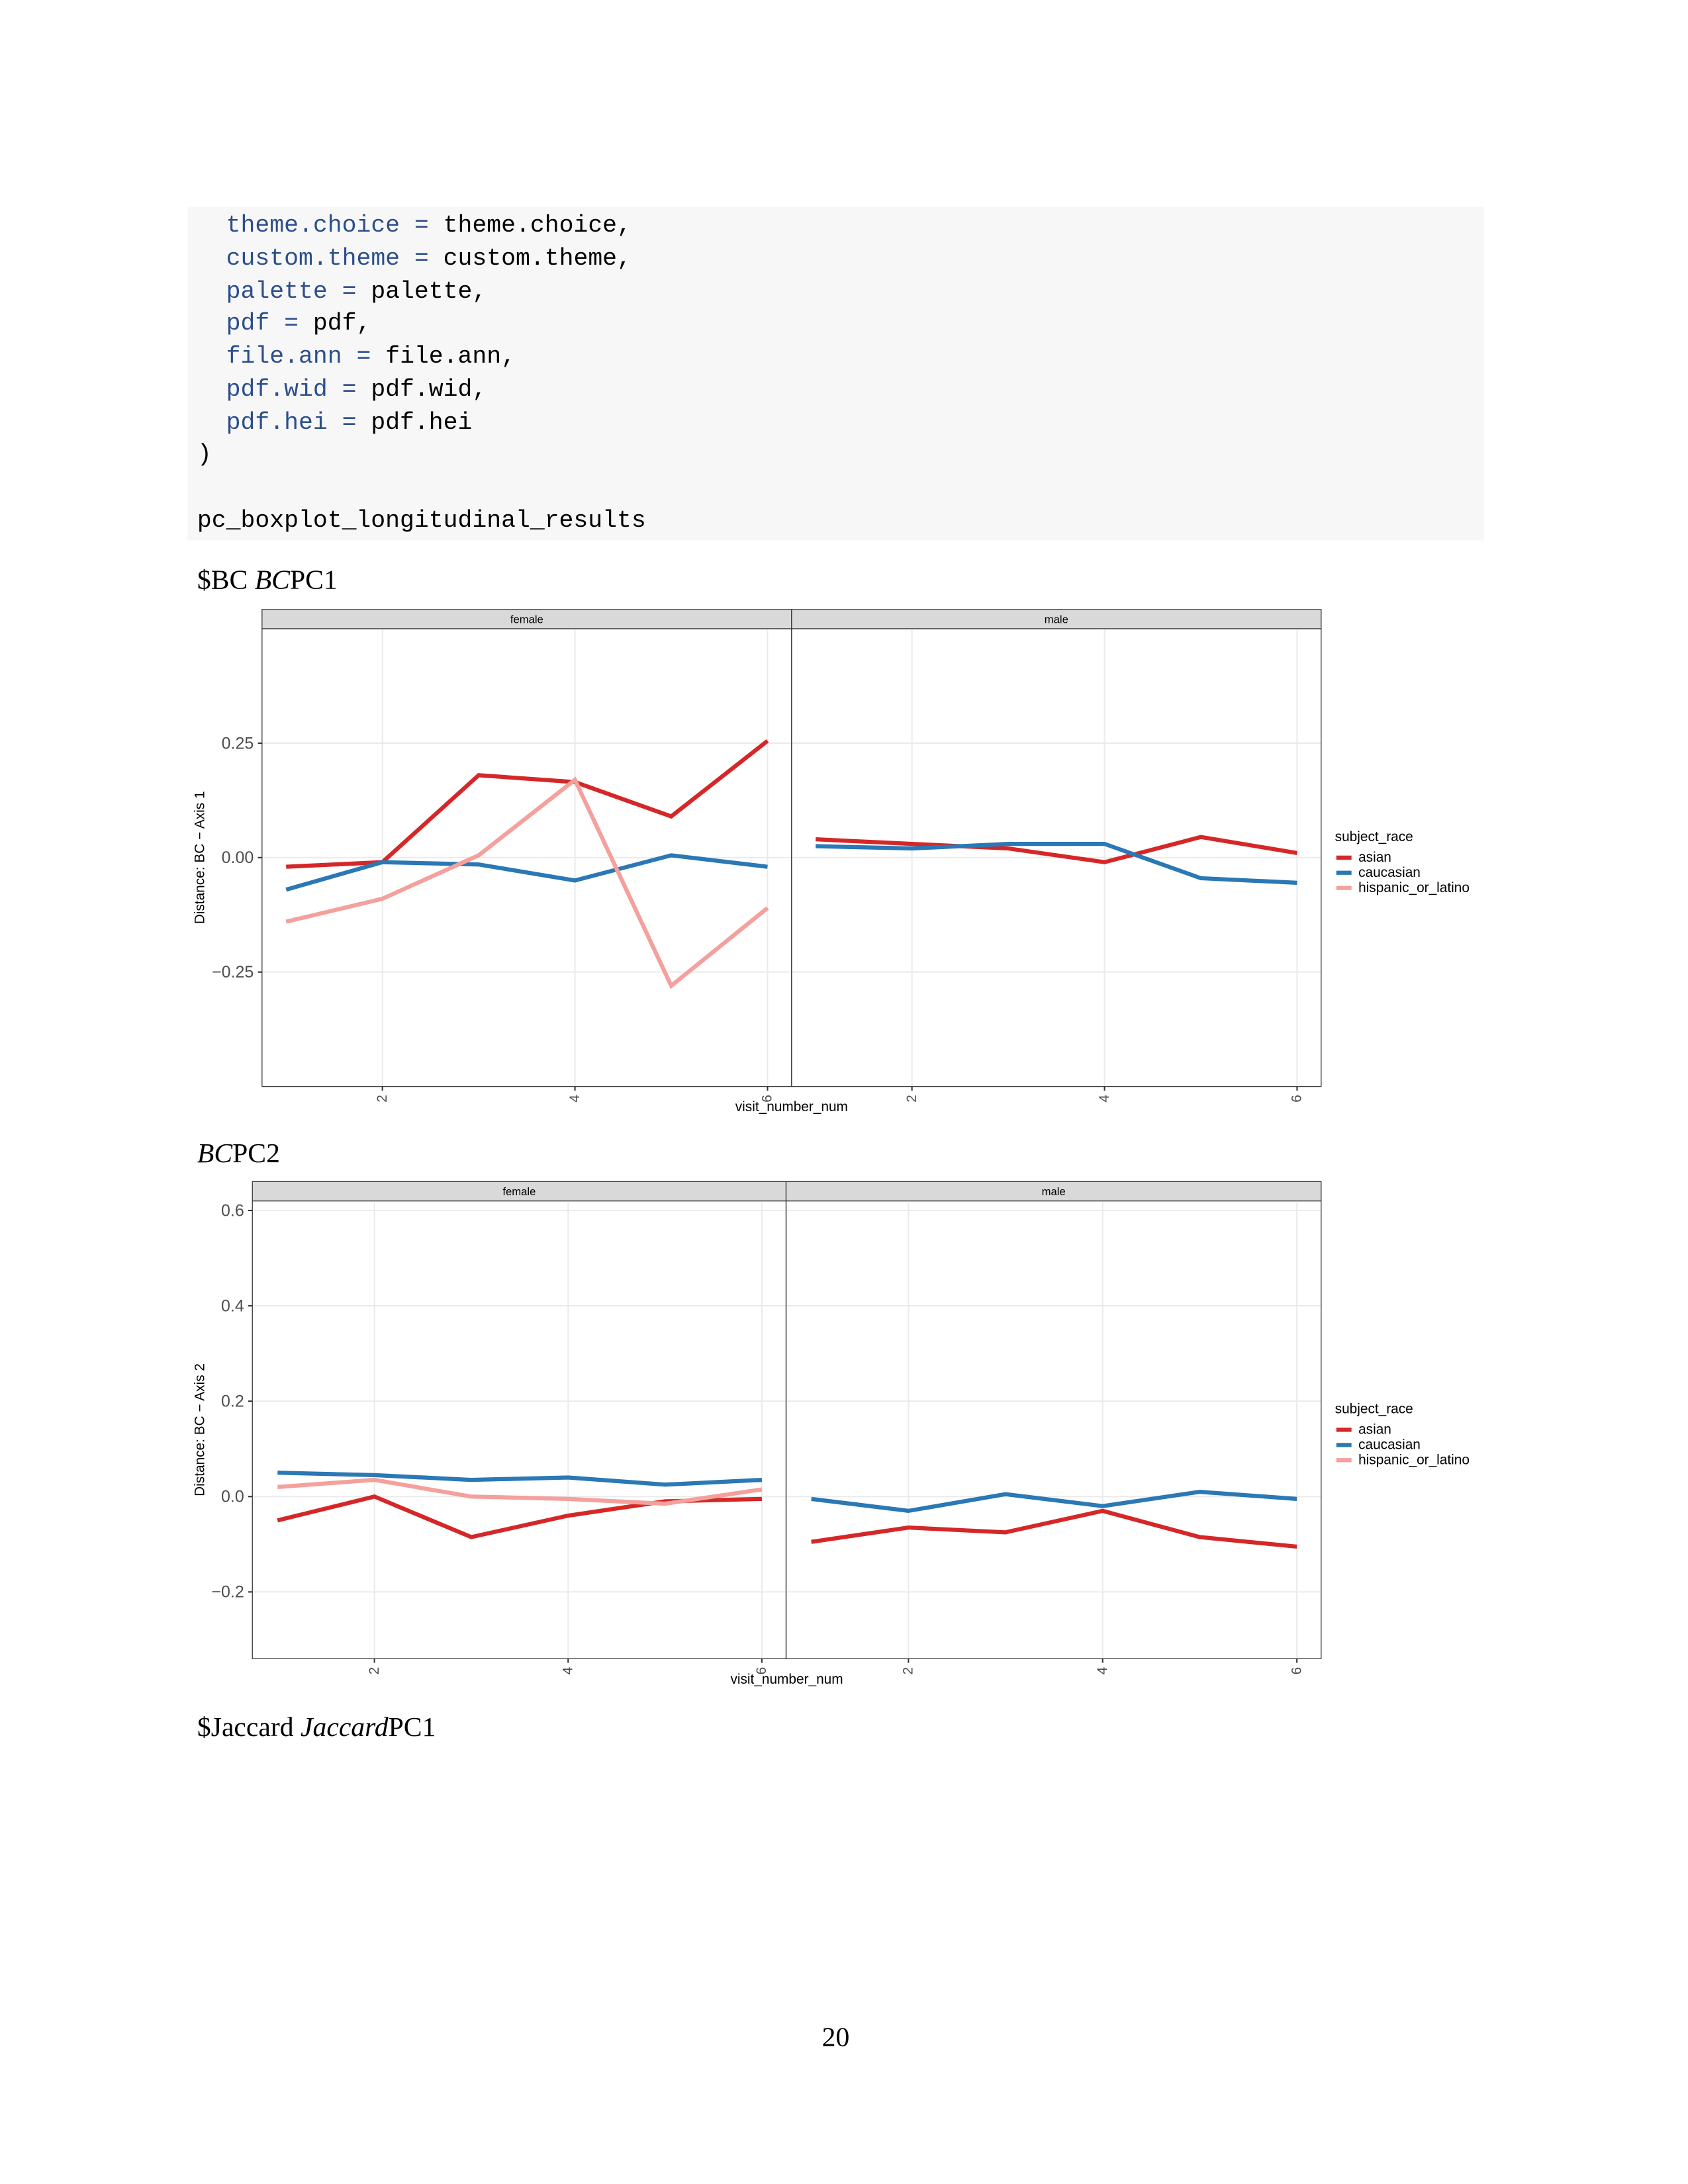 The image size is (1688, 2184). I want to click on y-tick-label: 0.6, so click(232, 1210).